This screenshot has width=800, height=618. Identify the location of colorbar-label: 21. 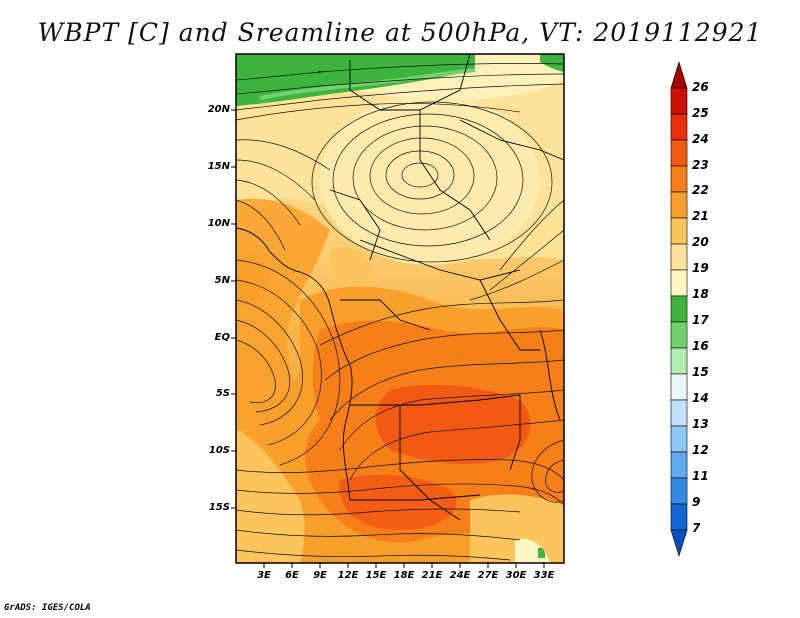
(700, 216).